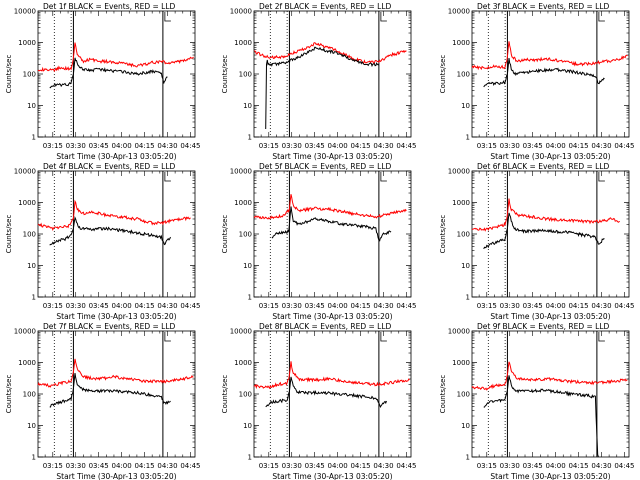  Describe the element at coordinates (325, 166) in the screenshot. I see `panel-title: Det 5f BLACK = Events, RED = LLD` at that location.